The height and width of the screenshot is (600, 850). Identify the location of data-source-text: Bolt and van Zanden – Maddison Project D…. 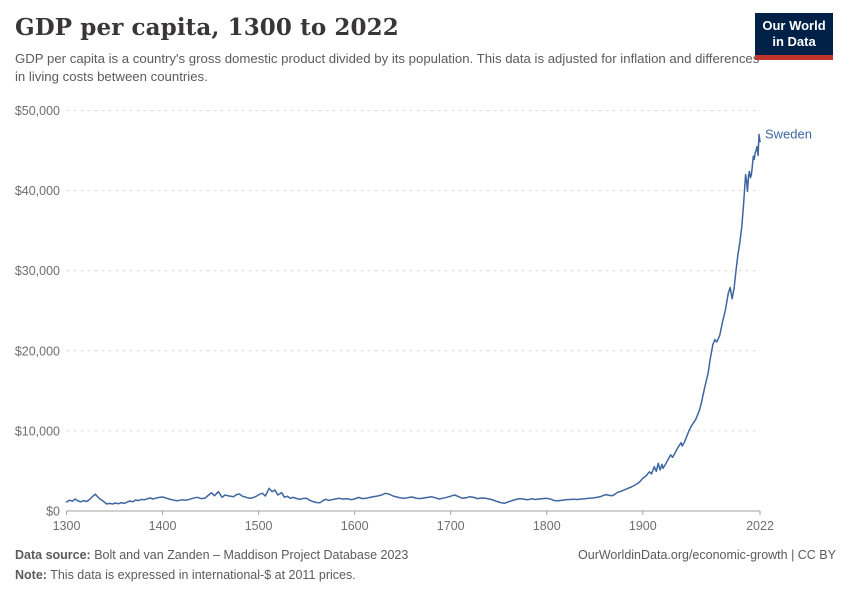
(249, 555).